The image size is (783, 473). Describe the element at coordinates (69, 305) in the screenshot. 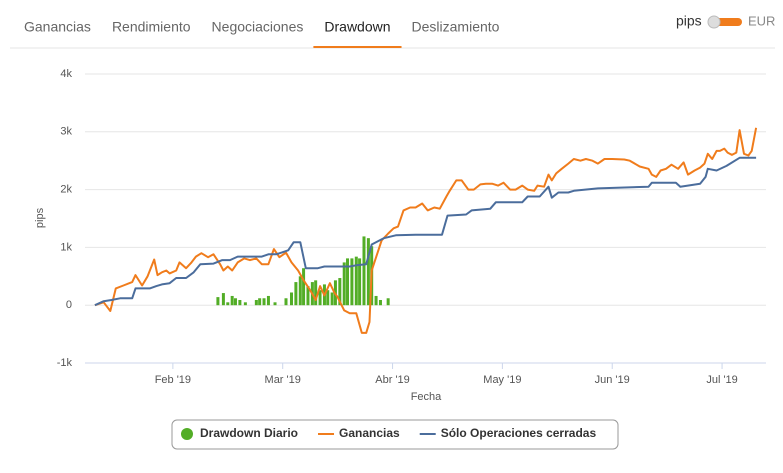

I see `y-tick-label: 0` at that location.